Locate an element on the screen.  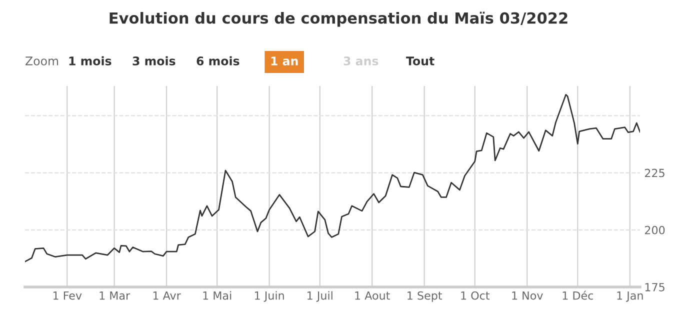
x-tick-label: 1 Aout is located at coordinates (372, 296).